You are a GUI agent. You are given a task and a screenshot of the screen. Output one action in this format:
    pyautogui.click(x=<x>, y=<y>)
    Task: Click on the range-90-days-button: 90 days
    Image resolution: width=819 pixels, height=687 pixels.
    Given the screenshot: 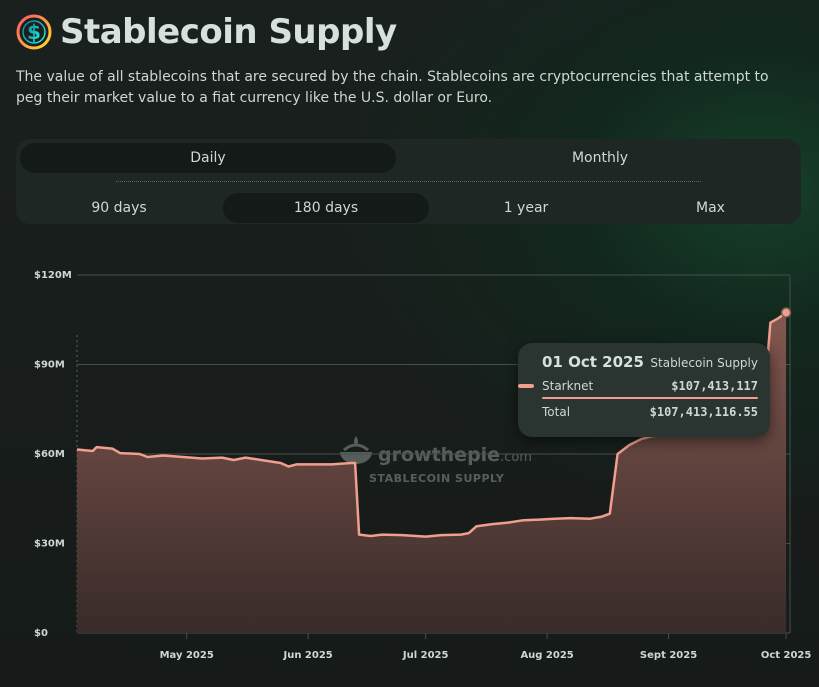 What is the action you would take?
    pyautogui.click(x=119, y=208)
    